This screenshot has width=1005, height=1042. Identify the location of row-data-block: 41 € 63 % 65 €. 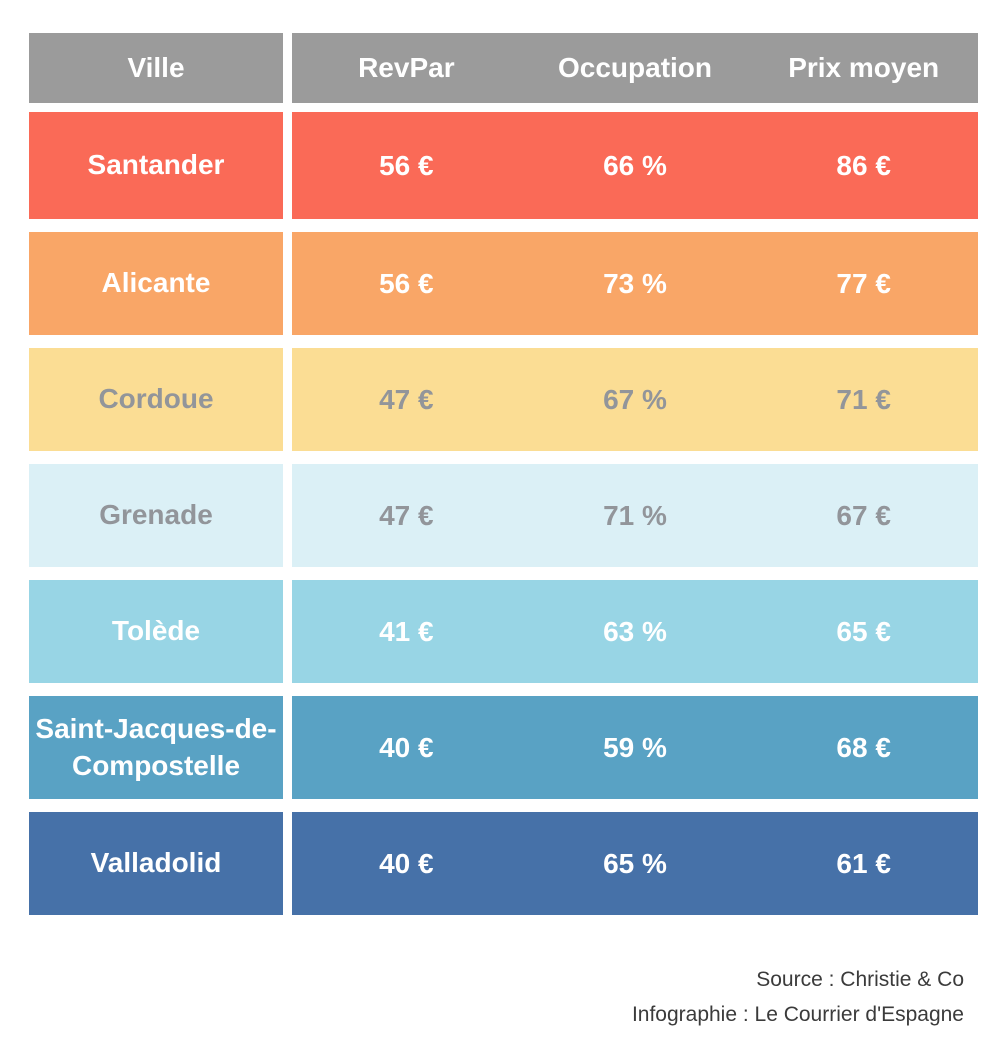
(635, 631).